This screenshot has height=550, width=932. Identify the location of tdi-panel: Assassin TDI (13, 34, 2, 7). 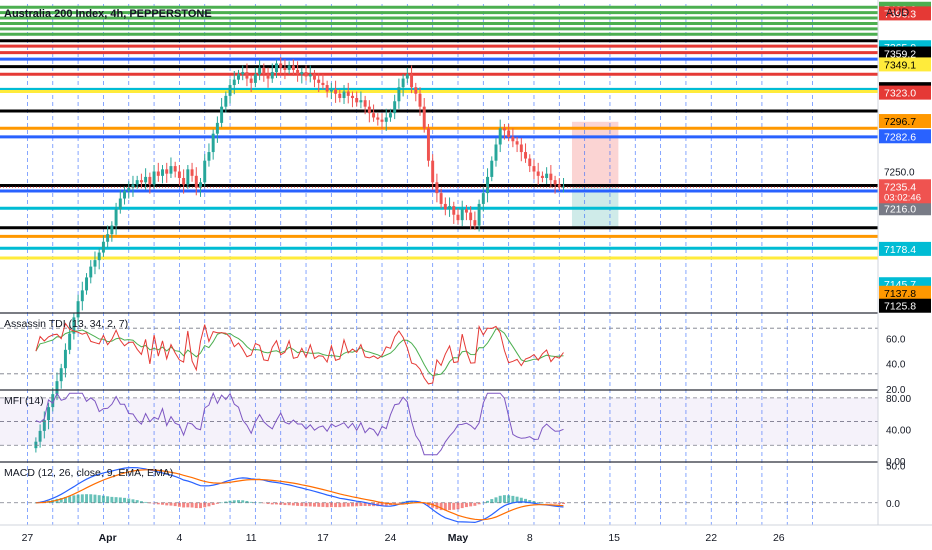
(466, 348).